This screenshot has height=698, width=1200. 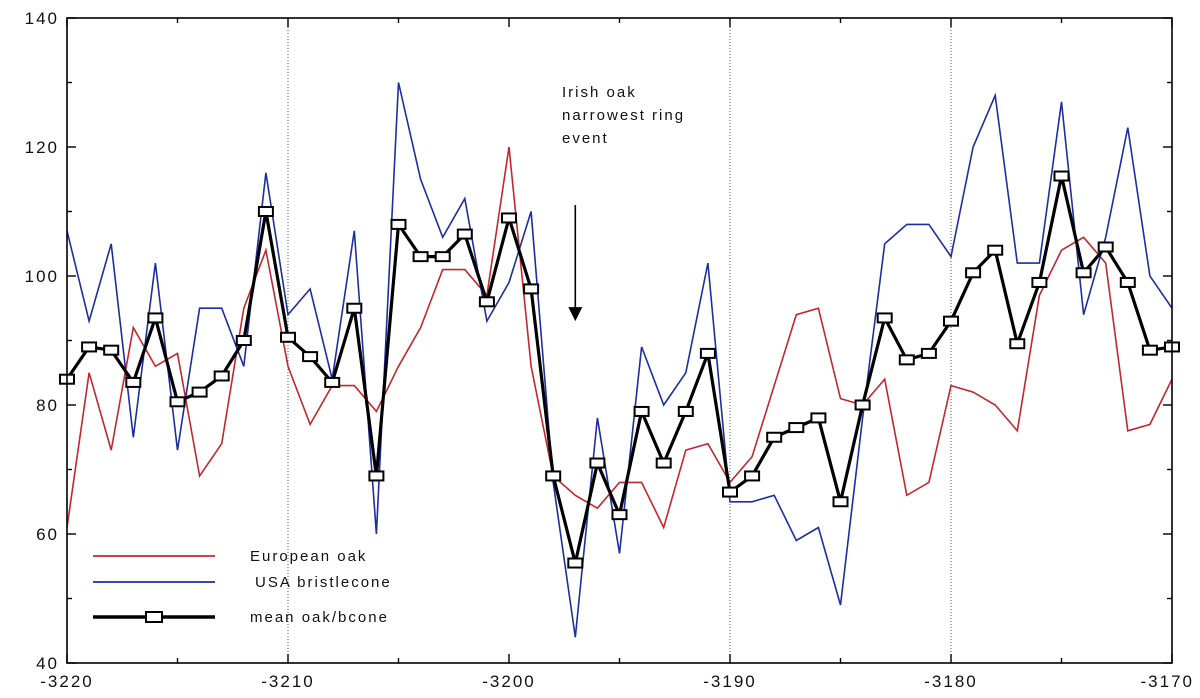 What do you see at coordinates (154, 617) in the screenshot?
I see `legend-marker` at bounding box center [154, 617].